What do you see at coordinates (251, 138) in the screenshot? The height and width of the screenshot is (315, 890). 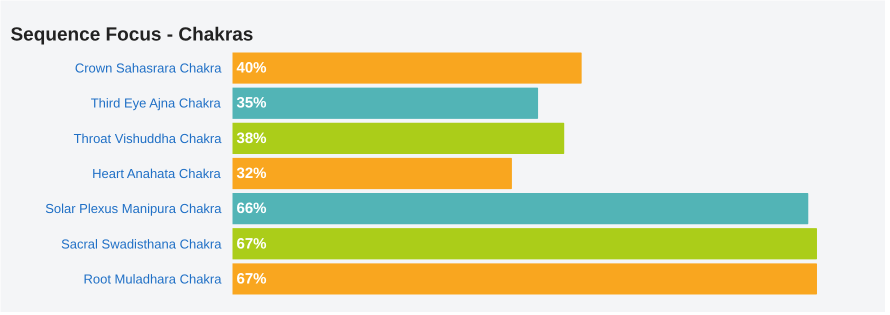 I see `data-label: 38%` at bounding box center [251, 138].